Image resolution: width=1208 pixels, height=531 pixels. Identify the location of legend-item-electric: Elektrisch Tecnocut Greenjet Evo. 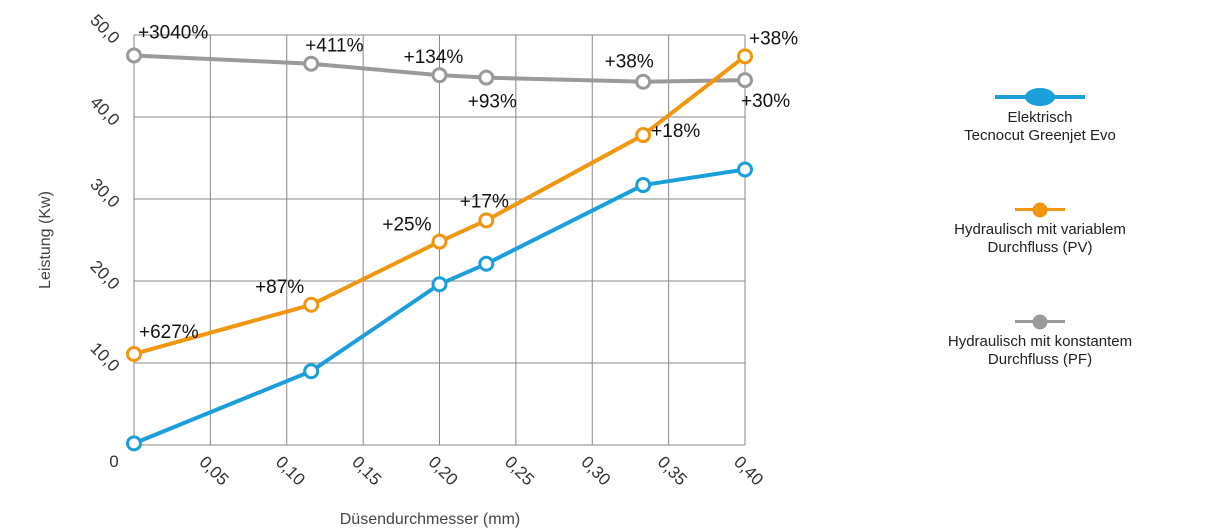
(1040, 116).